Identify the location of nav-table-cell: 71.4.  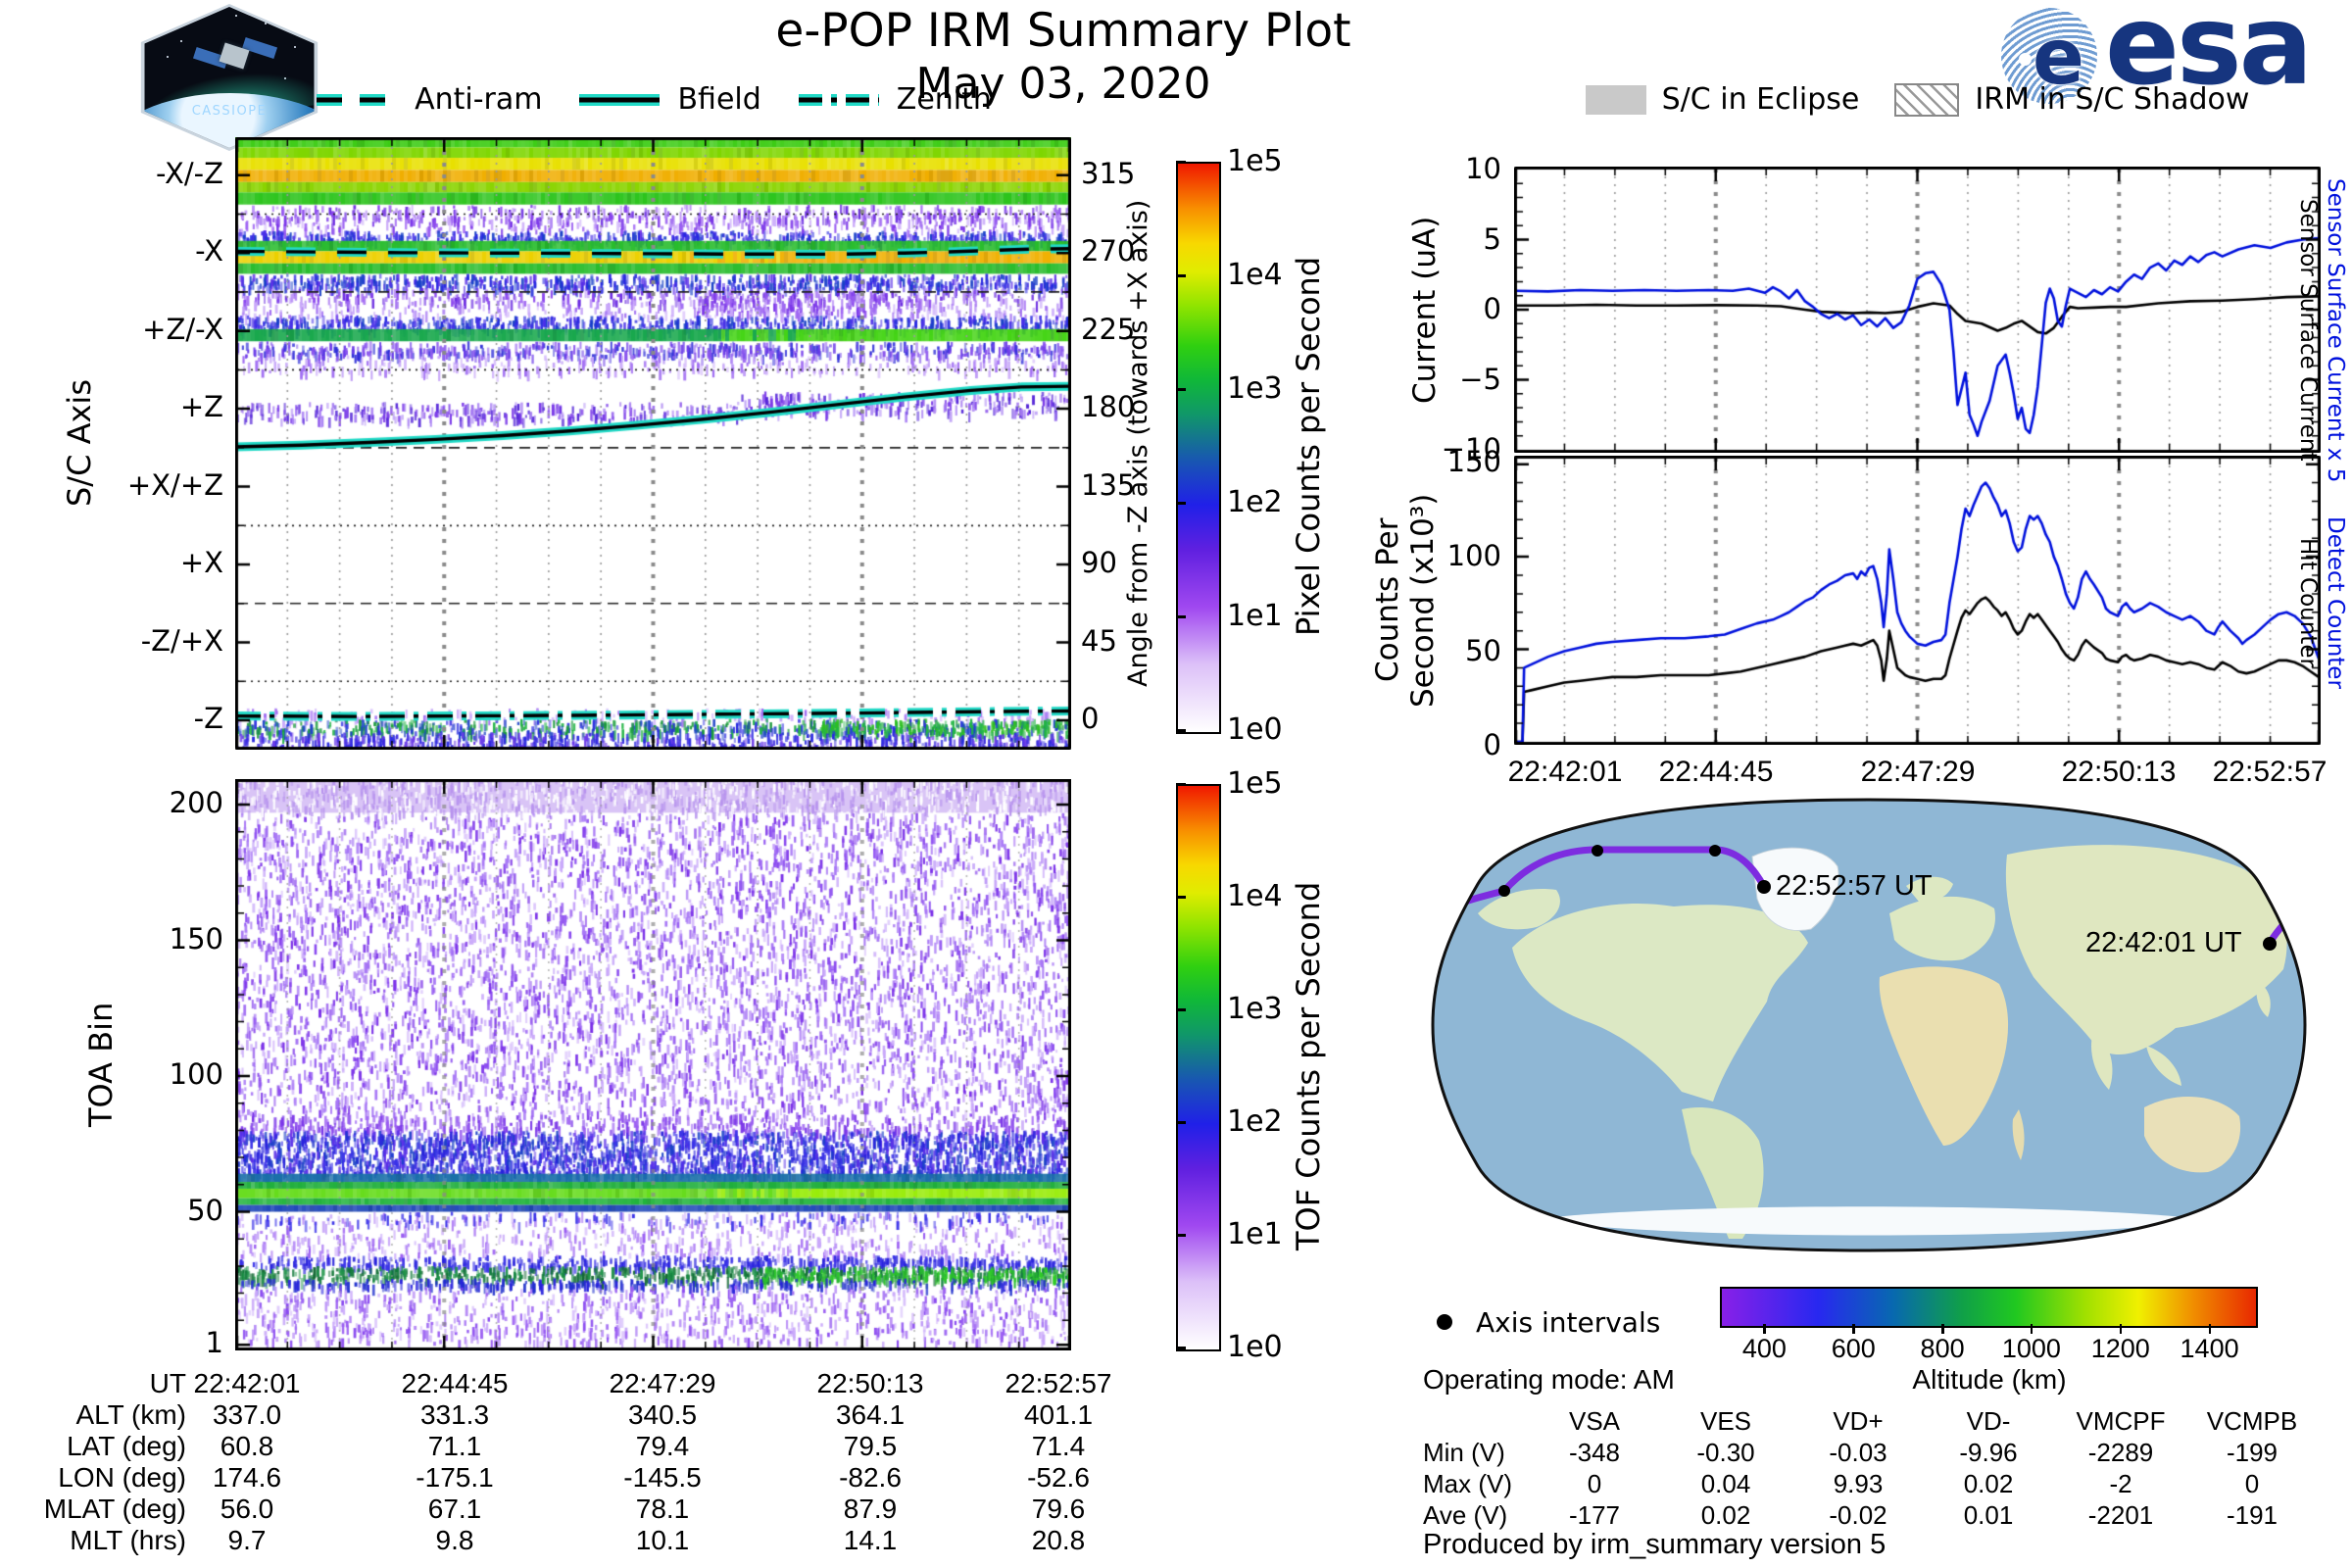
(1058, 1446).